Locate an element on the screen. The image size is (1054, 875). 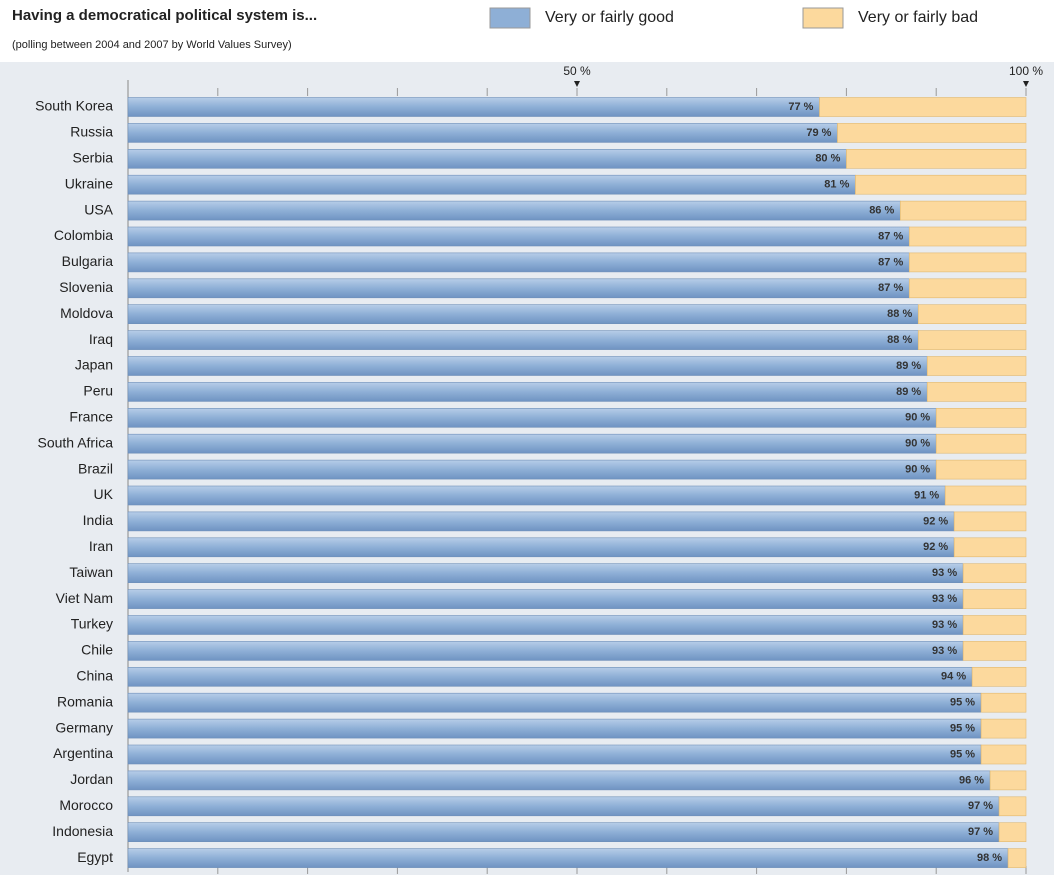
category-label: South Africa is located at coordinates (76, 442).